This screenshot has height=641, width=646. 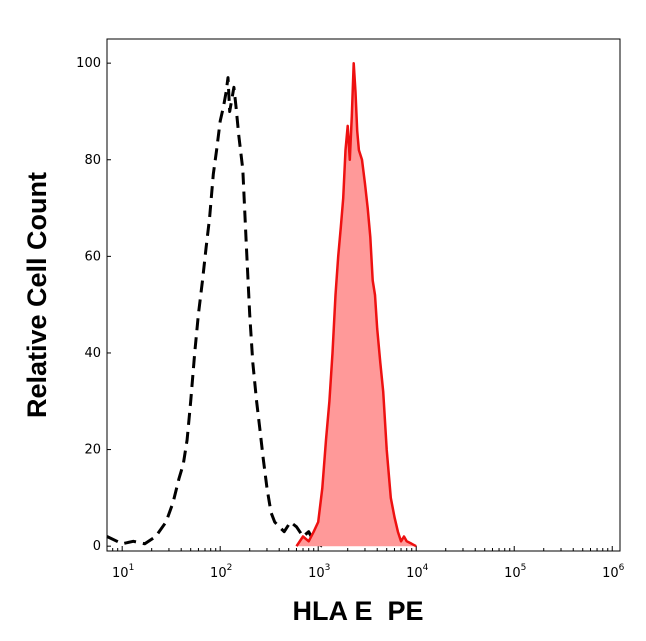 What do you see at coordinates (37, 295) in the screenshot?
I see `y-axis-title: Relative Cell Count` at bounding box center [37, 295].